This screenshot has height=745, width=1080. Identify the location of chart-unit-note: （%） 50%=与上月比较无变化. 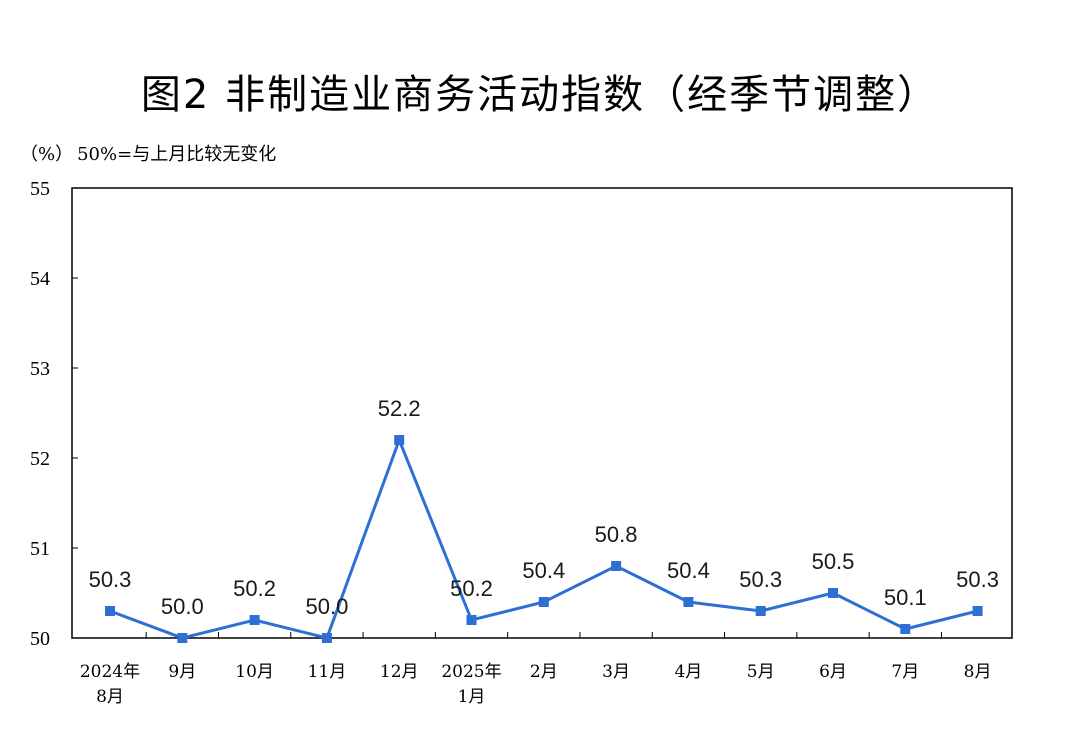
(148, 153).